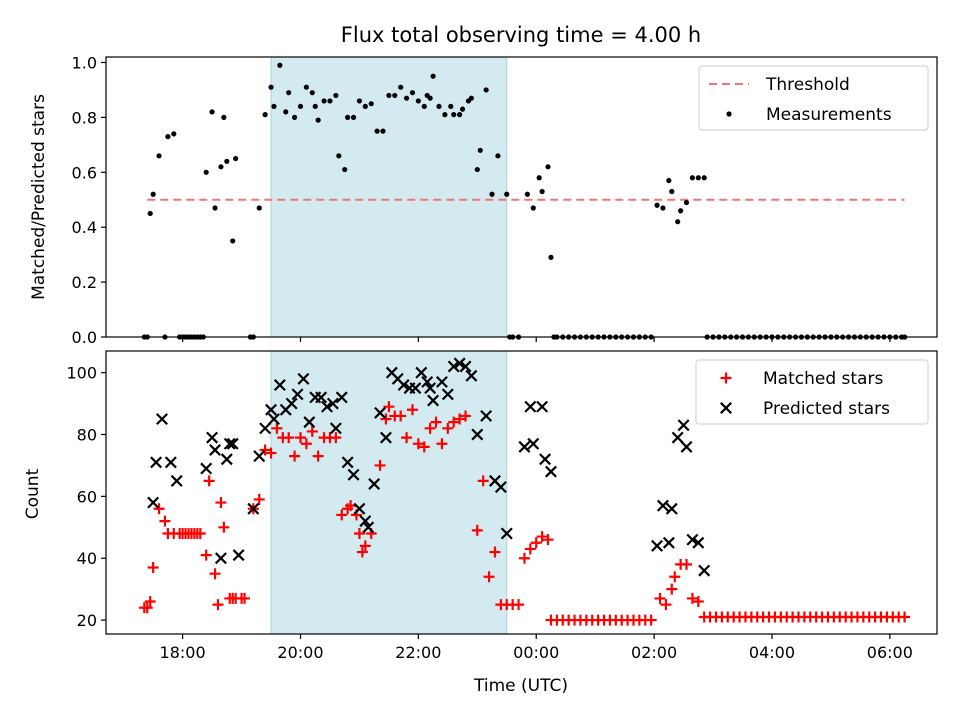 Image resolution: width=960 pixels, height=720 pixels. Describe the element at coordinates (87, 496) in the screenshot. I see `y-tick-label: 60` at that location.